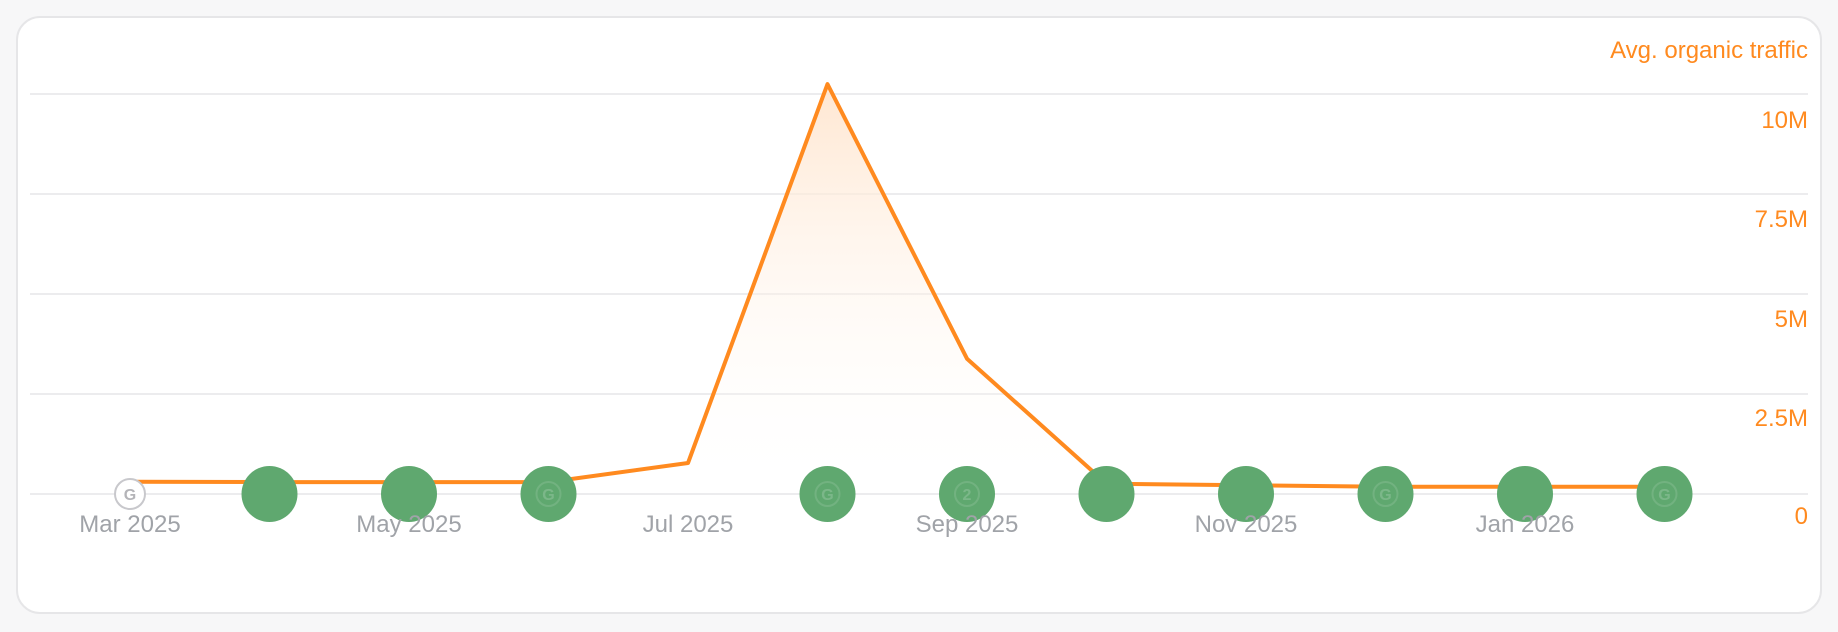 The height and width of the screenshot is (632, 1838). I want to click on event-marker: 2, so click(967, 494).